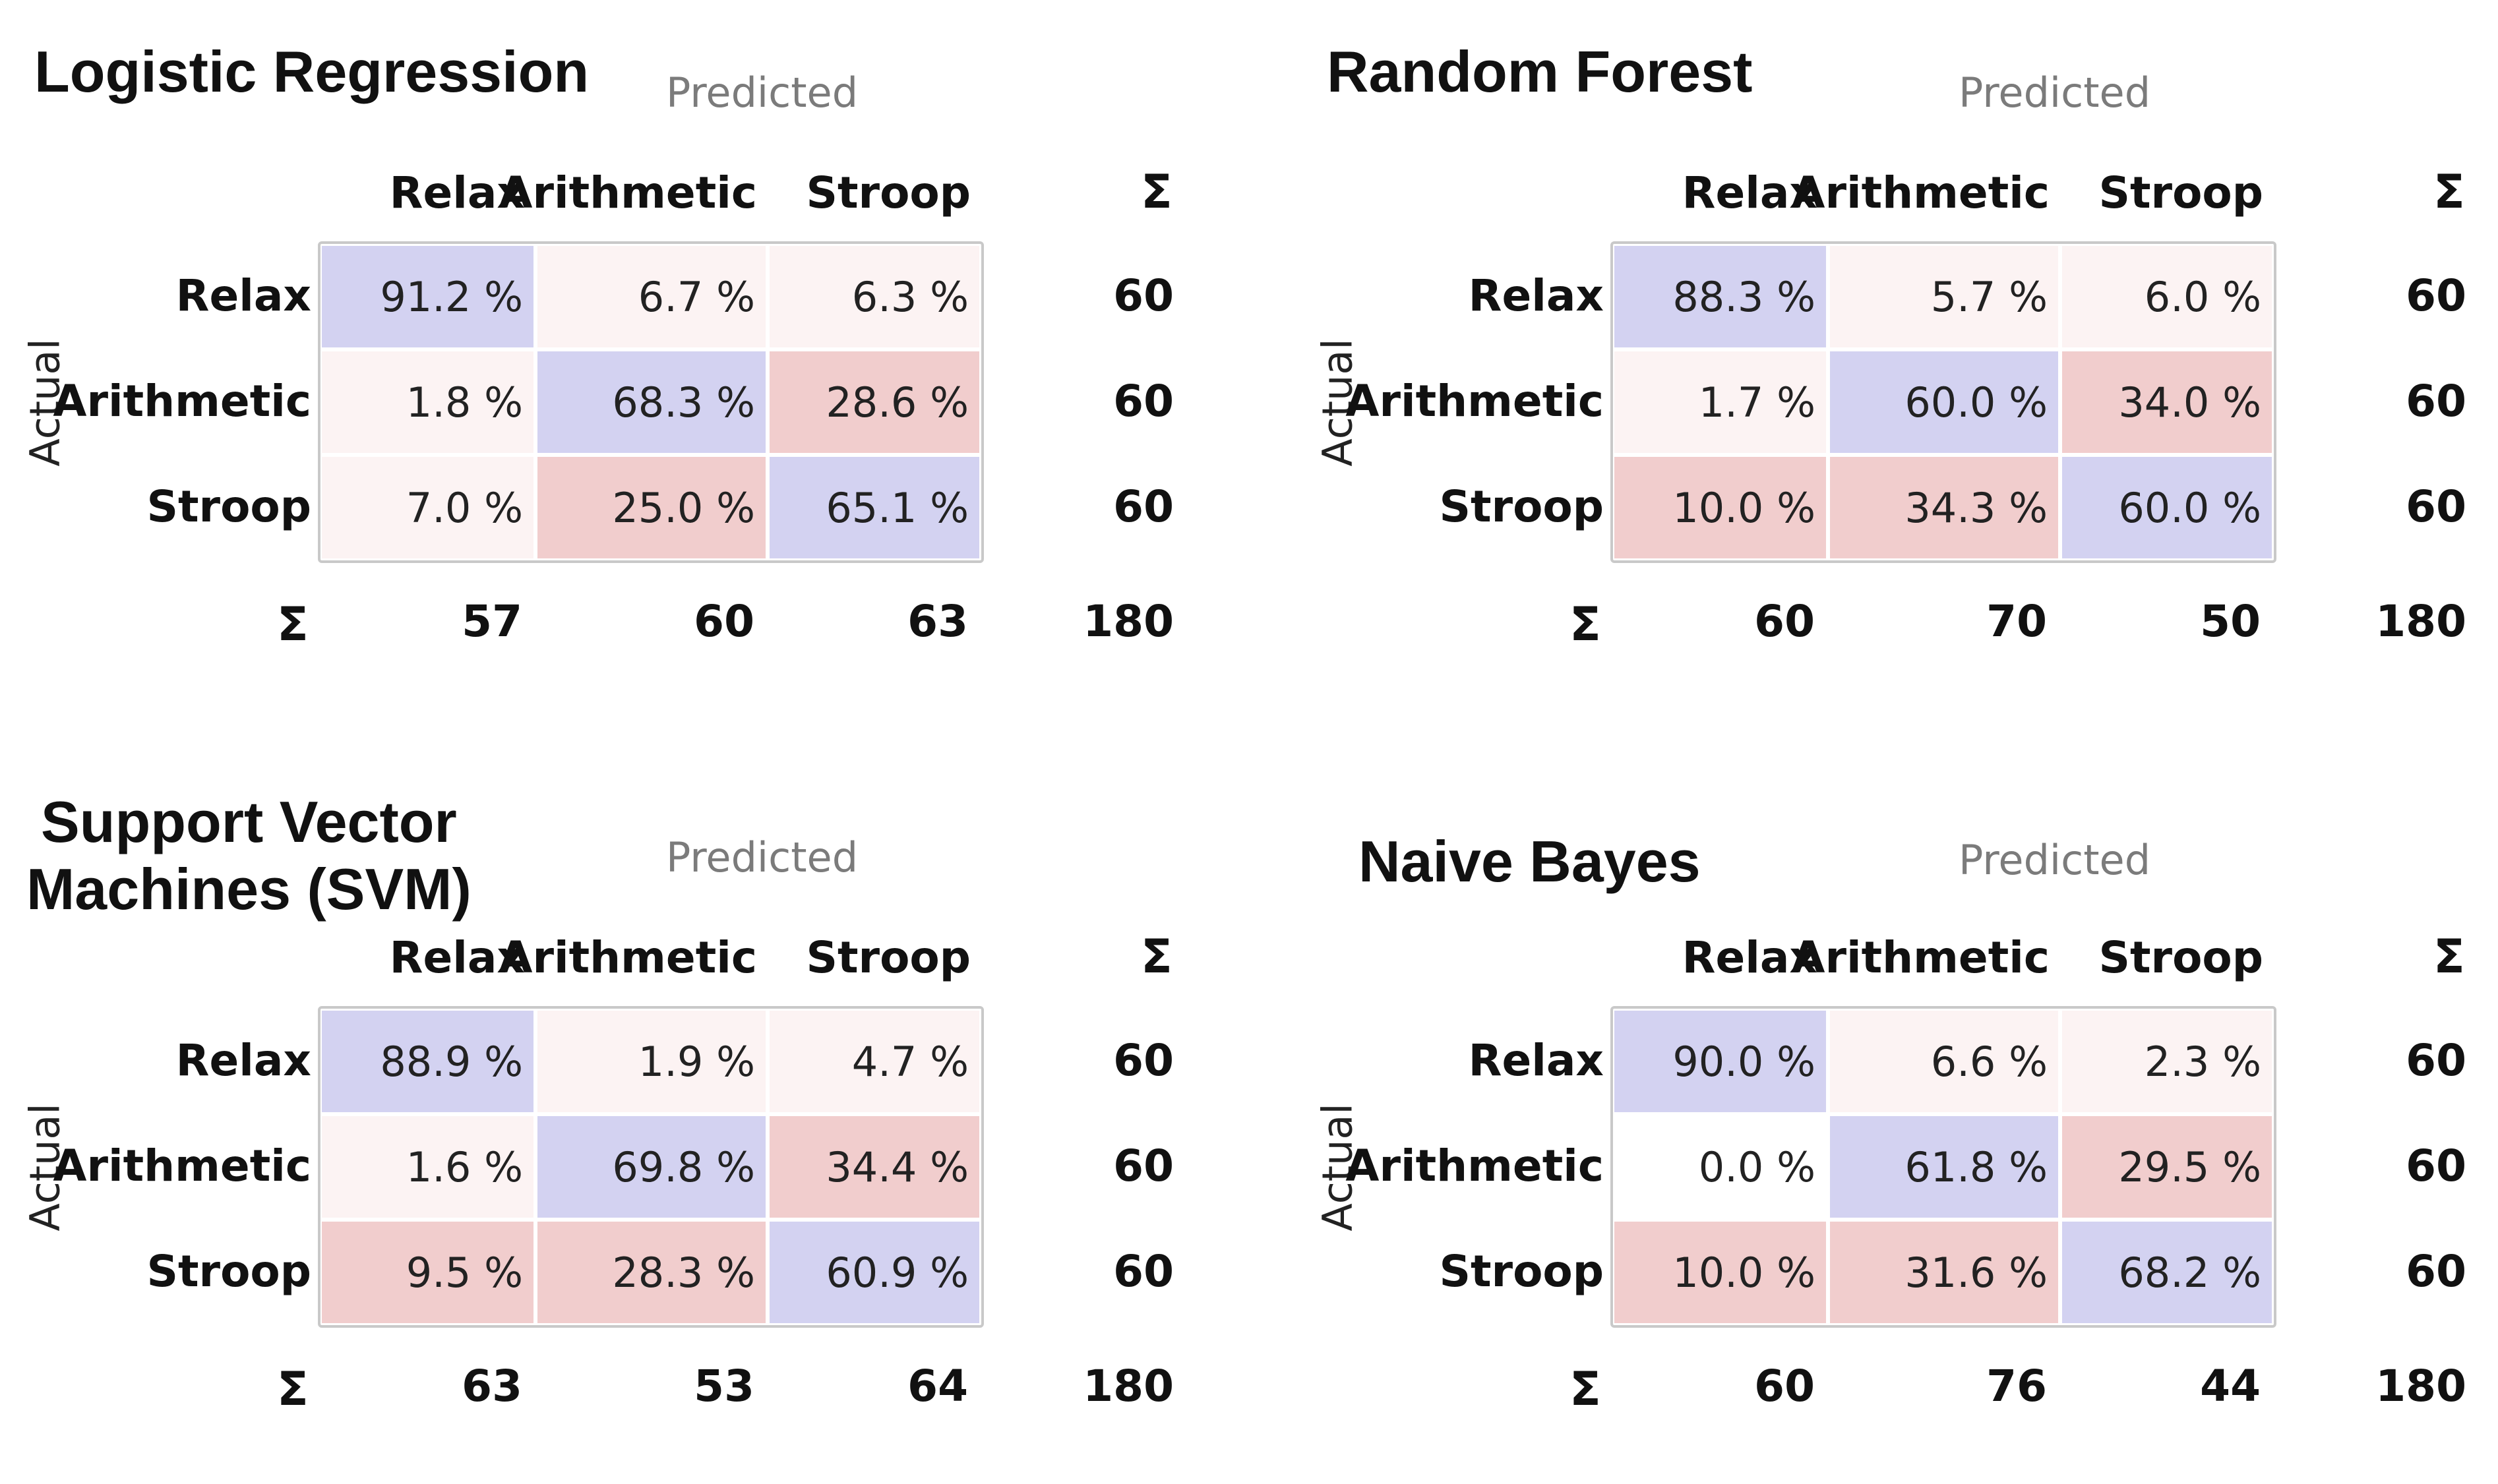 The height and width of the screenshot is (1484, 2498). I want to click on matrix-cell: 1.8 %, so click(427, 402).